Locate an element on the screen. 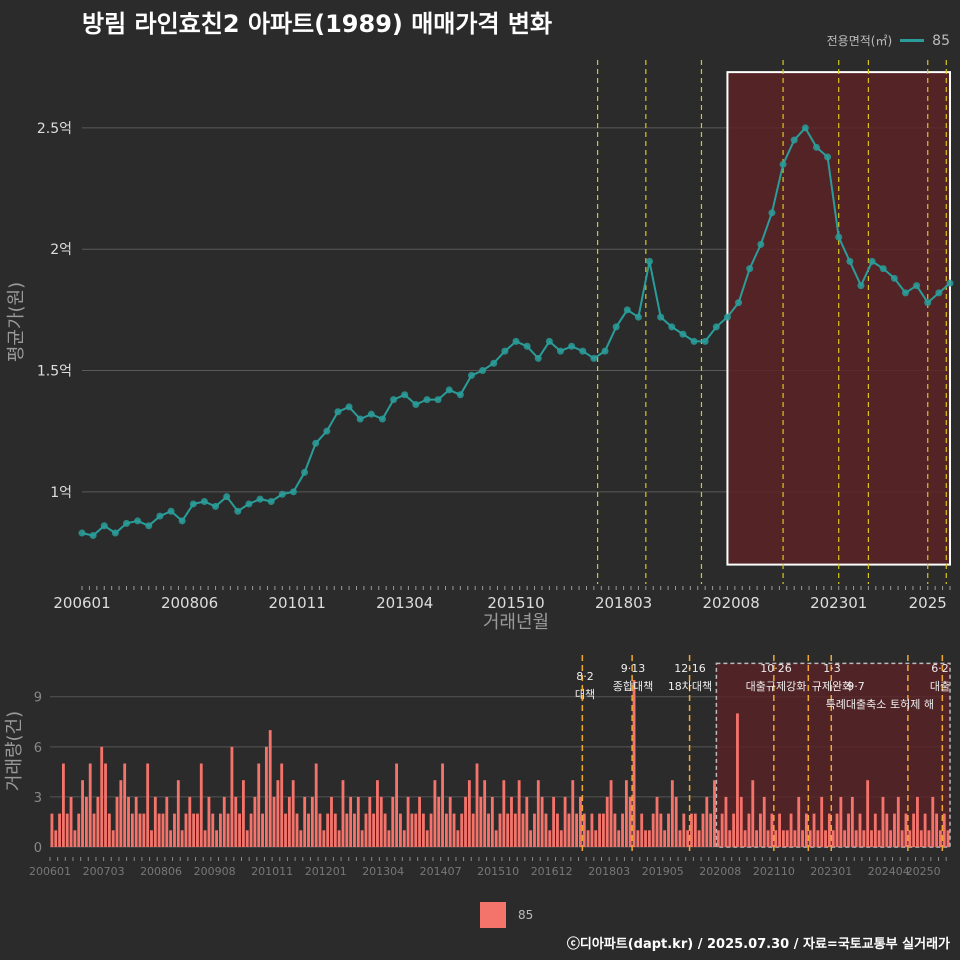 The image size is (960, 960). annotation-text: 규제완화 is located at coordinates (832, 686).